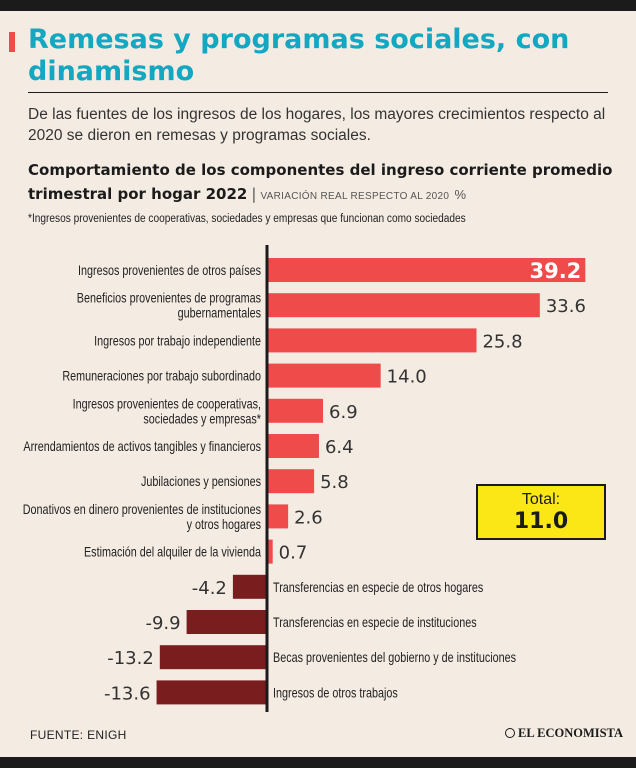 The image size is (636, 768). I want to click on total-value: 11.0, so click(541, 521).